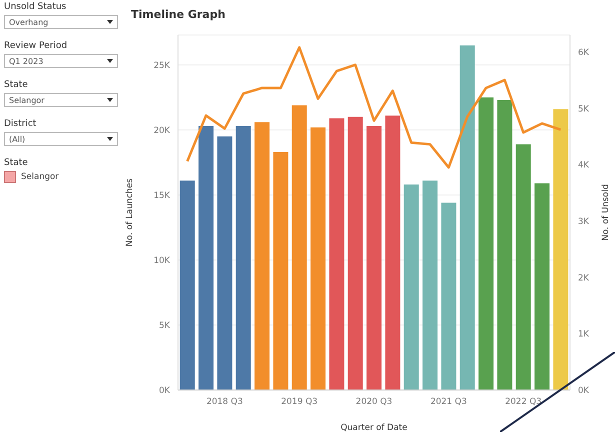  What do you see at coordinates (162, 131) in the screenshot?
I see `y-tick-label: 20K` at bounding box center [162, 131].